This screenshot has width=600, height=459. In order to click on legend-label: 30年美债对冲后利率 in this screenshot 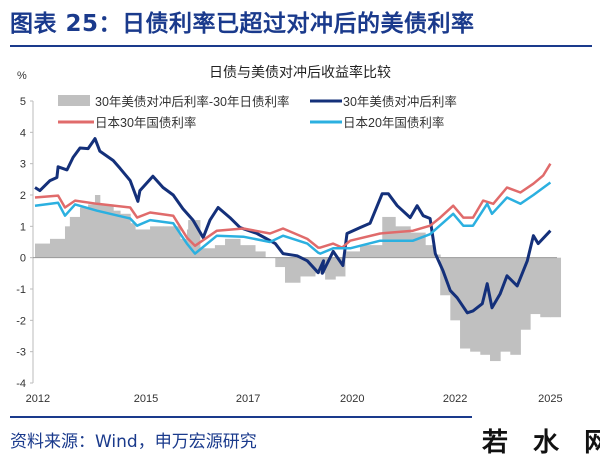, I will do `click(400, 101)`.